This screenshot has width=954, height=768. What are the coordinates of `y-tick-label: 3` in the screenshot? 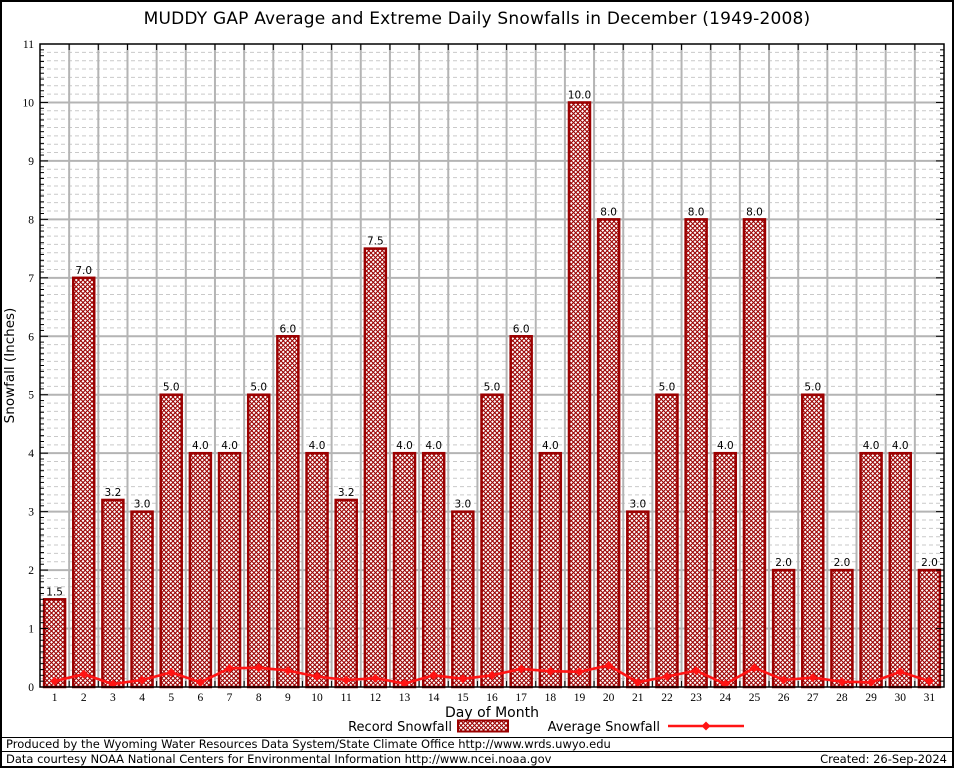 It's located at (31, 513).